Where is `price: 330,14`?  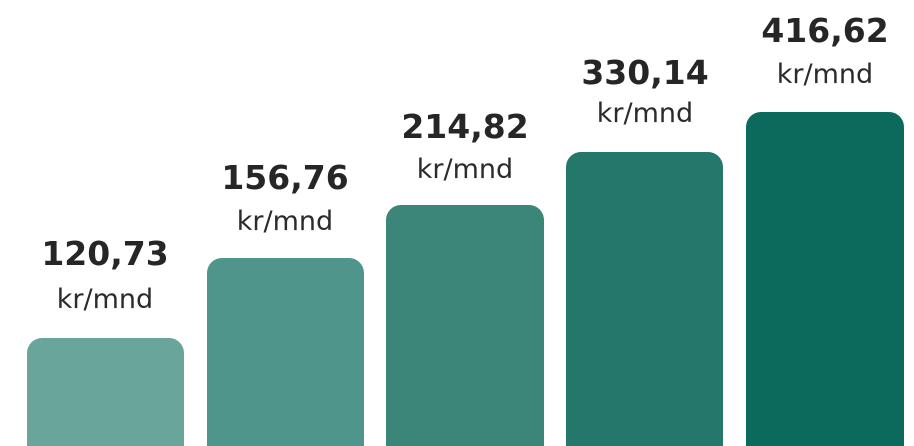 price: 330,14 is located at coordinates (644, 72).